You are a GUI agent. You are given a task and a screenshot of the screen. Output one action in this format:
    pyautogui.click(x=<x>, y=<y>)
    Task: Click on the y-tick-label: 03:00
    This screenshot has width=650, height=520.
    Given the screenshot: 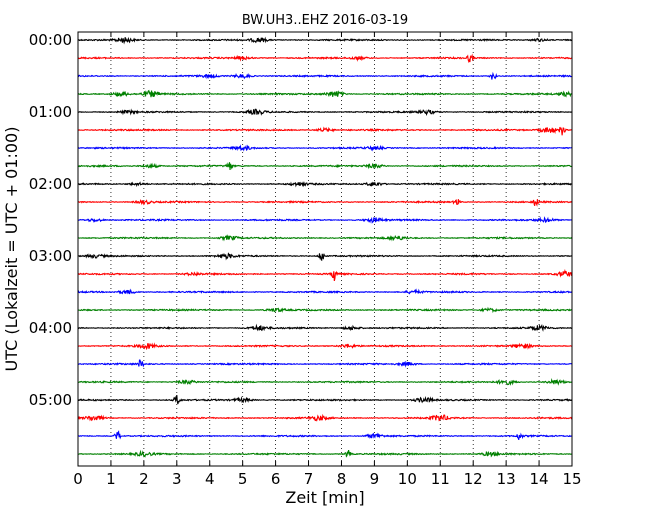 What is the action you would take?
    pyautogui.click(x=50, y=256)
    